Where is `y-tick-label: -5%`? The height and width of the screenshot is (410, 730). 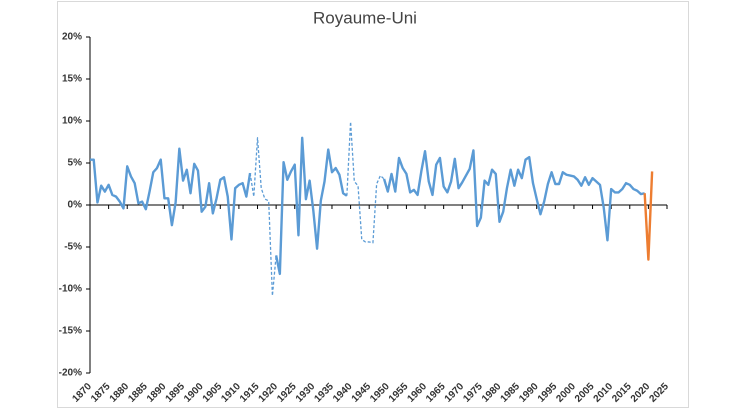 y-tick-label: -5% is located at coordinates (73, 247).